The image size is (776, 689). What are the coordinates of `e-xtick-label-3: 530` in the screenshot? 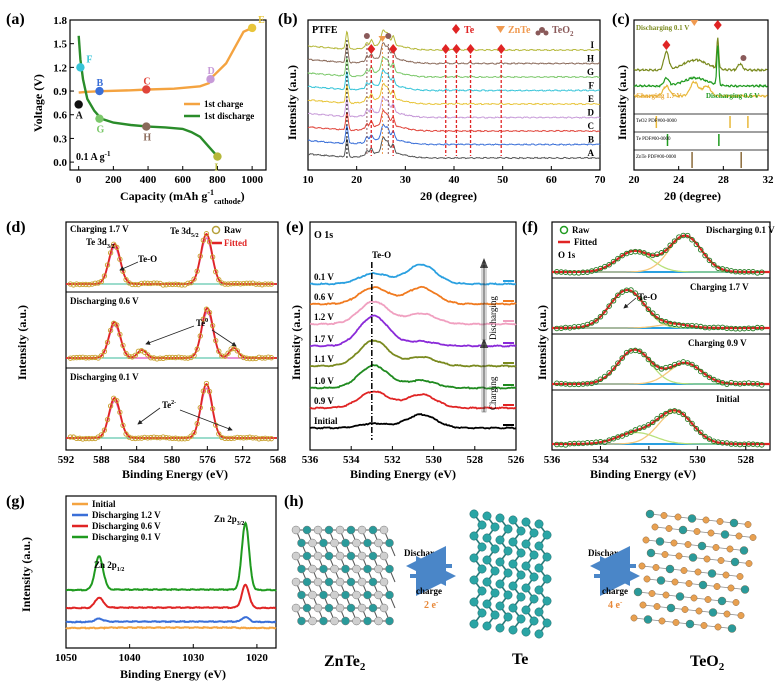 It's located at (433, 460).